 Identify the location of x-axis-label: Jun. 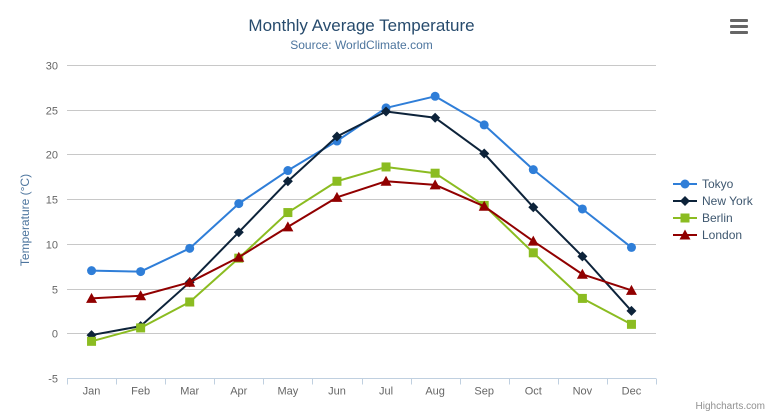
(337, 392).